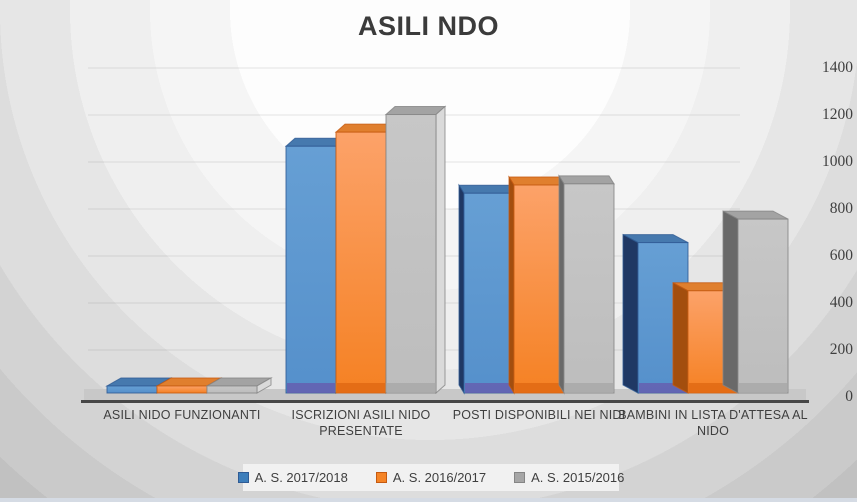  What do you see at coordinates (445, 401) in the screenshot?
I see `chart-floor-edge` at bounding box center [445, 401].